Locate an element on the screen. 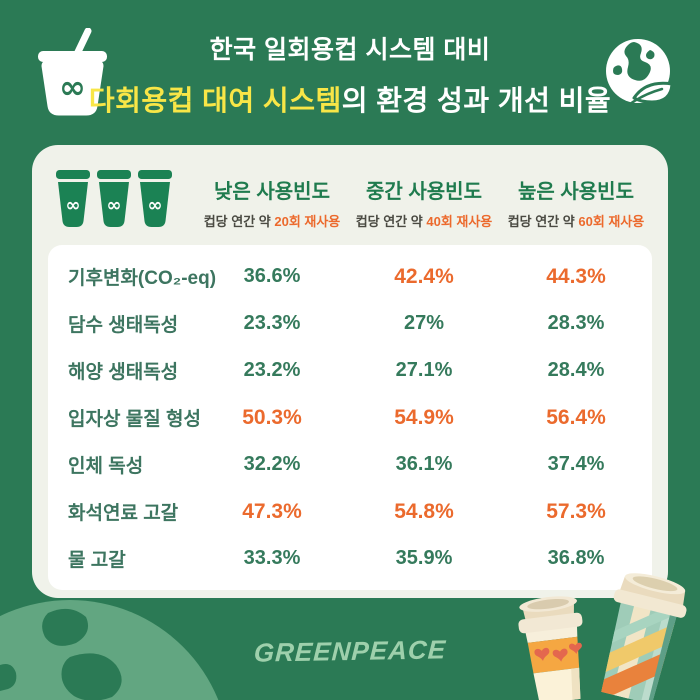  column-subtitle-highlight: 60회 재사용 is located at coordinates (611, 221).